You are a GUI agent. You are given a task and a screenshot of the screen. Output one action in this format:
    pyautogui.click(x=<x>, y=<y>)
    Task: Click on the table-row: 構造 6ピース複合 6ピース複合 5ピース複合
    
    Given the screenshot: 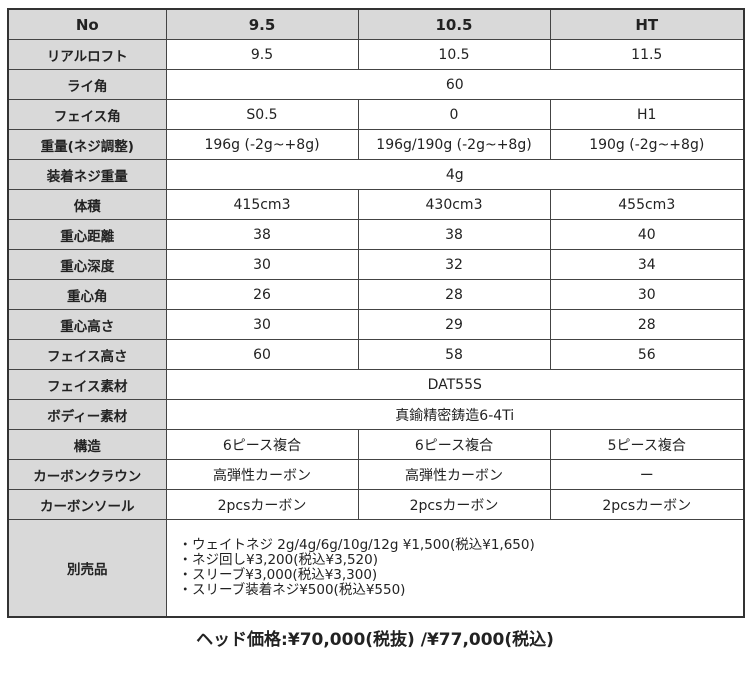 What is the action you would take?
    pyautogui.click(x=376, y=444)
    